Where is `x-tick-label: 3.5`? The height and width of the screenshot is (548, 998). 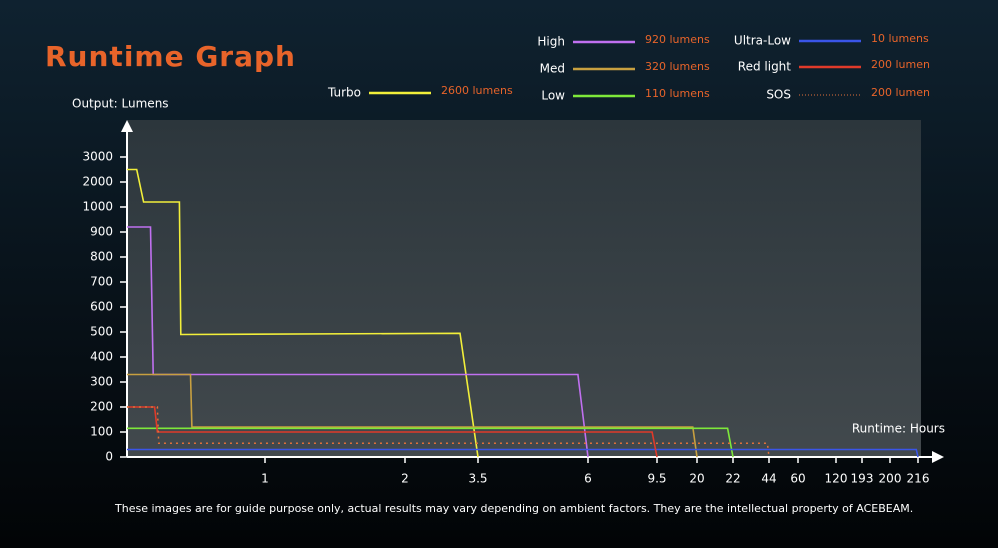
x-tick-label: 3.5 is located at coordinates (477, 479).